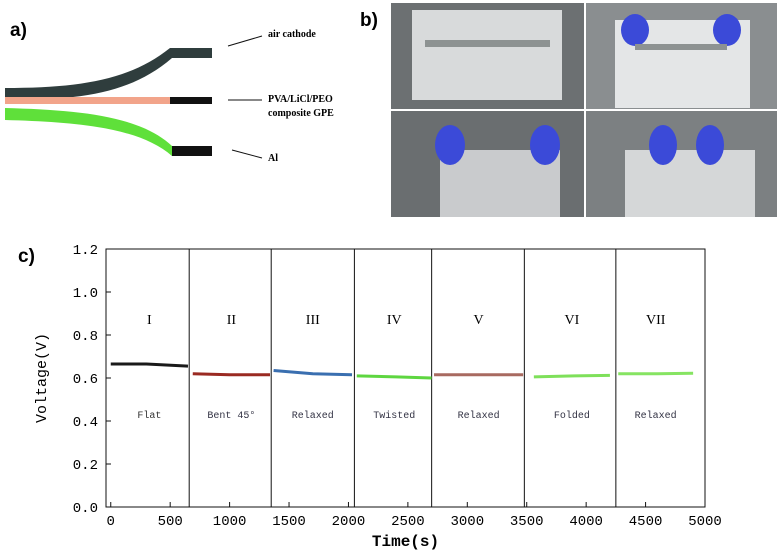  Describe the element at coordinates (705, 522) in the screenshot. I see `x-tick-label: 5000` at that location.